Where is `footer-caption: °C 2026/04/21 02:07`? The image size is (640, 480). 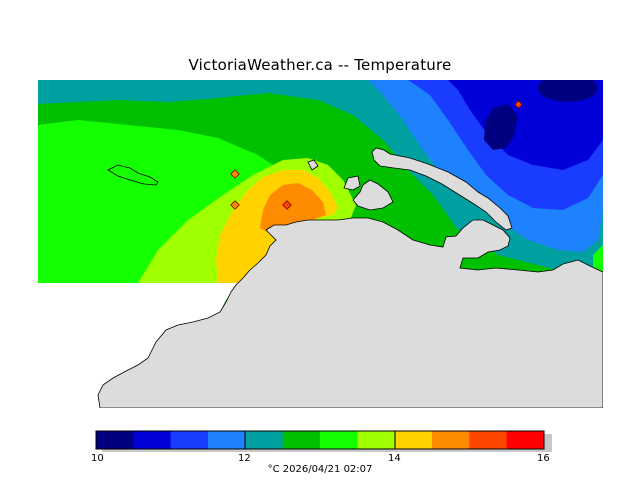
footer-caption: °C 2026/04/21 02:07 is located at coordinates (320, 469).